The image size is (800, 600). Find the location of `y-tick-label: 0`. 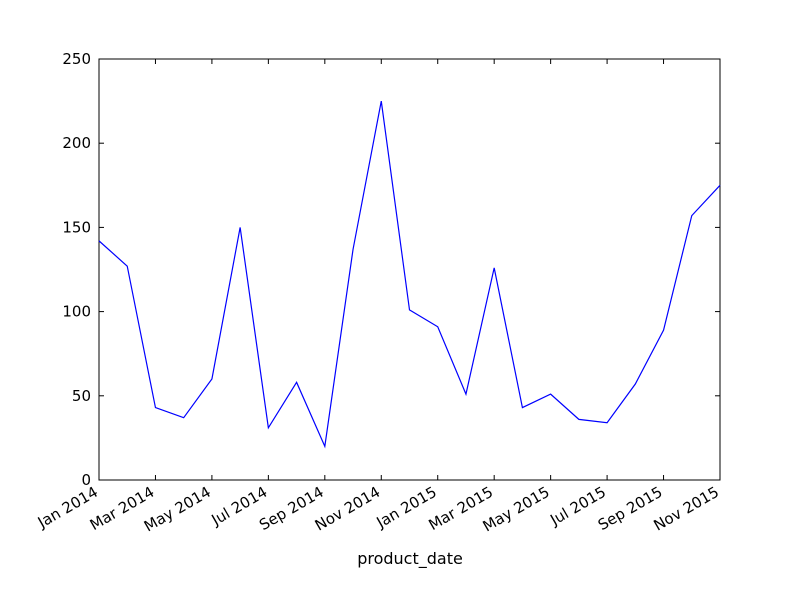

y-tick-label: 0 is located at coordinates (86, 480).